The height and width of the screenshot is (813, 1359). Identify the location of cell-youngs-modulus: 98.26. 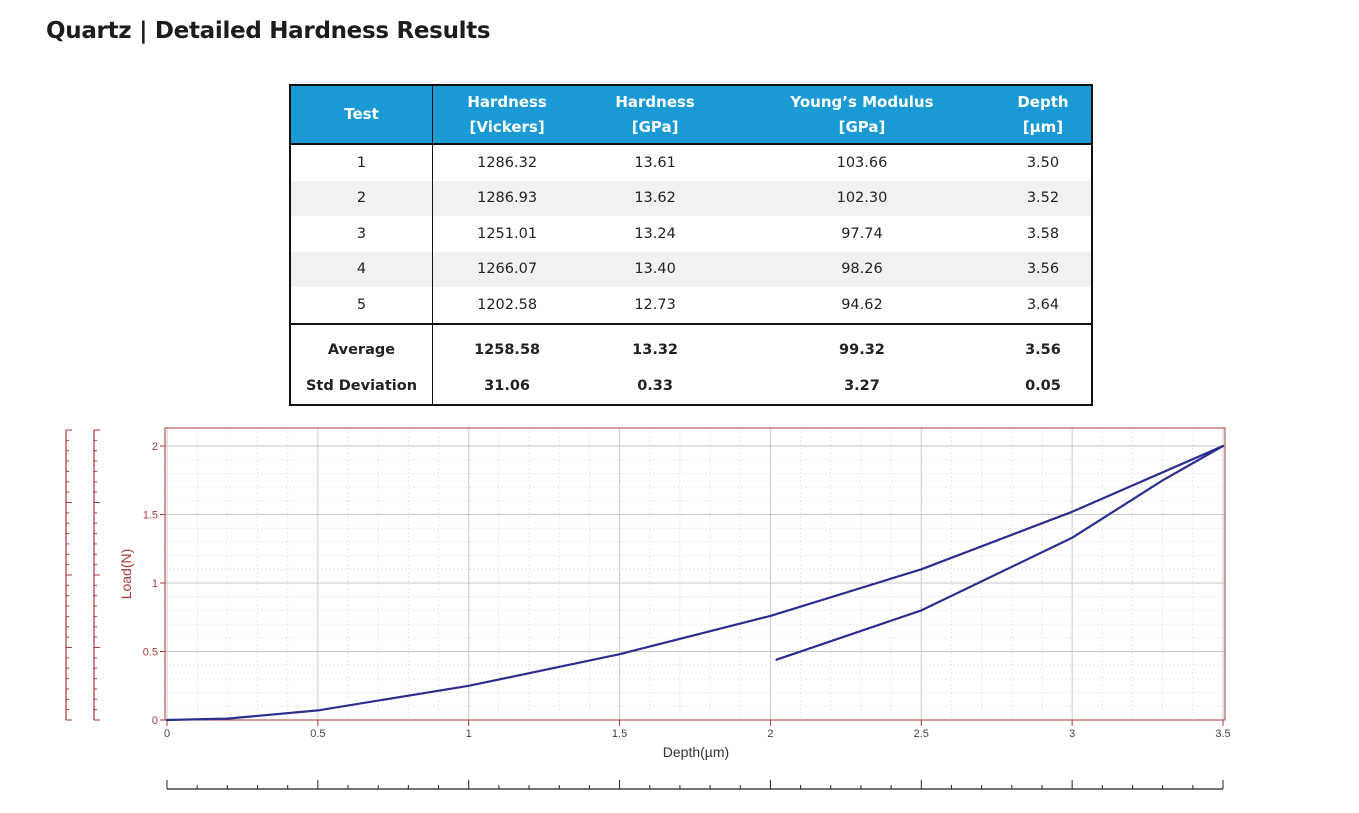
(861, 269).